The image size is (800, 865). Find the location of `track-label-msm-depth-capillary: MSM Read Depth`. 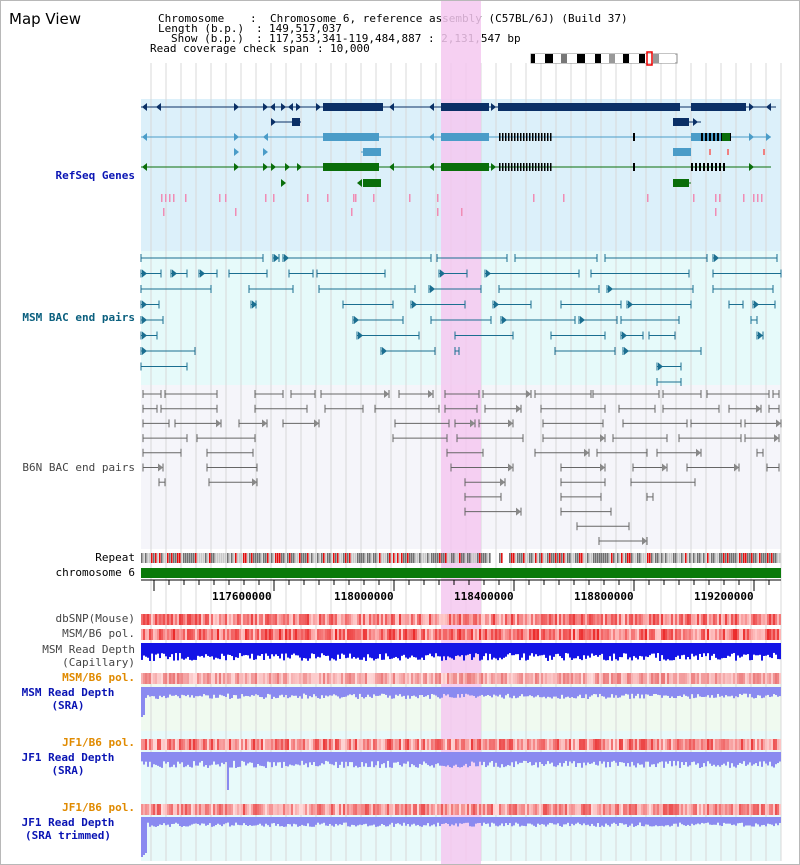

track-label-msm-depth-capillary: MSM Read Depth is located at coordinates (88, 649).